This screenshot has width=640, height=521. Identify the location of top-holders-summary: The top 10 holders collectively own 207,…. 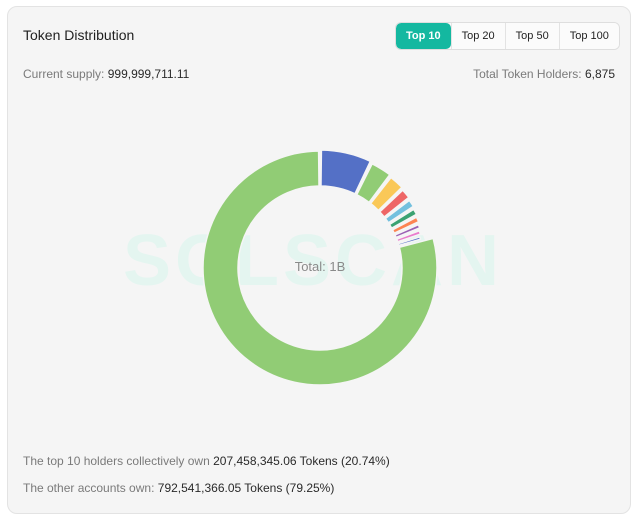
(206, 461).